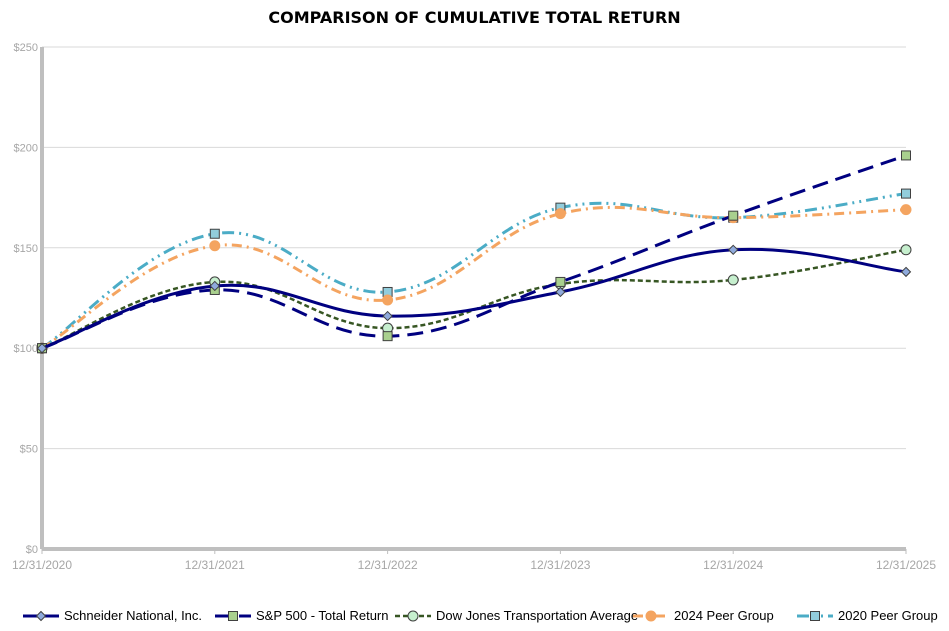 The image size is (949, 631). Describe the element at coordinates (560, 565) in the screenshot. I see `x-tick-label: 12/31/2023` at that location.